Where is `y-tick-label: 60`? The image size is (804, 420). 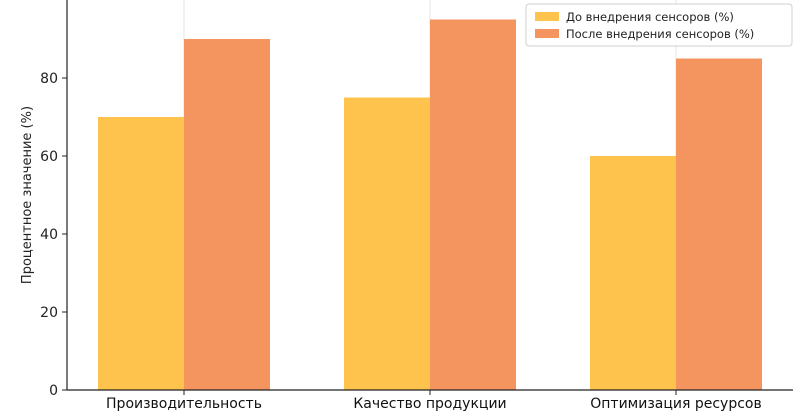 y-tick-label: 60 is located at coordinates (49, 157).